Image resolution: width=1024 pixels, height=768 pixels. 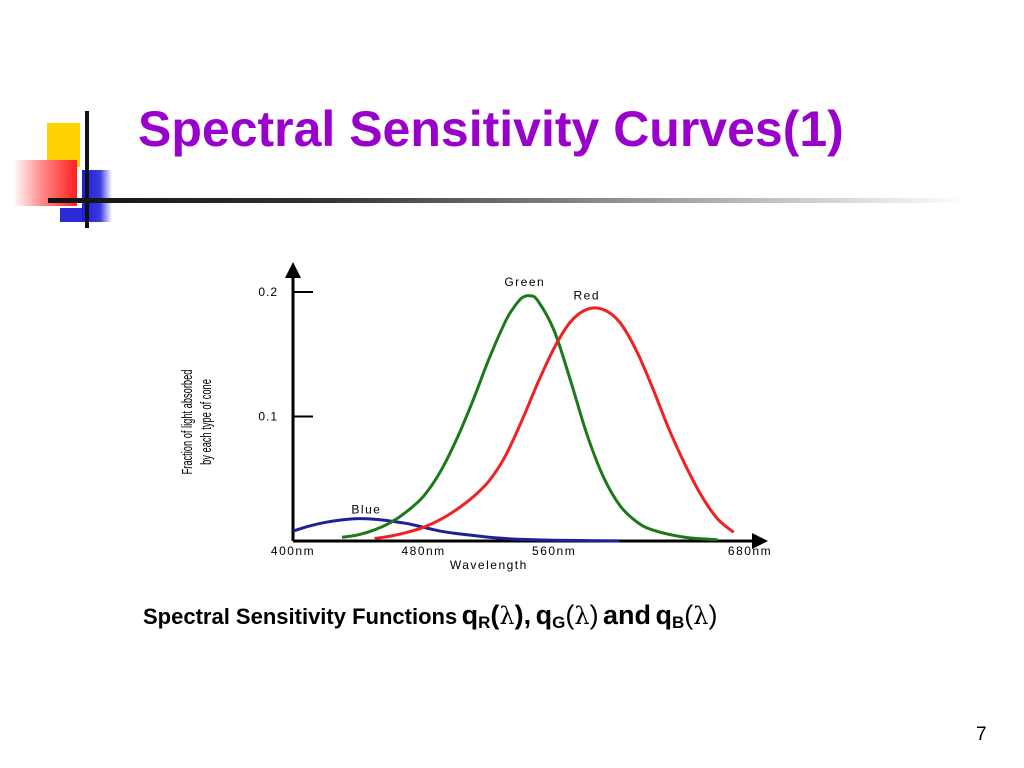 What do you see at coordinates (71, 215) in the screenshot?
I see `logo-blue-small-square` at bounding box center [71, 215].